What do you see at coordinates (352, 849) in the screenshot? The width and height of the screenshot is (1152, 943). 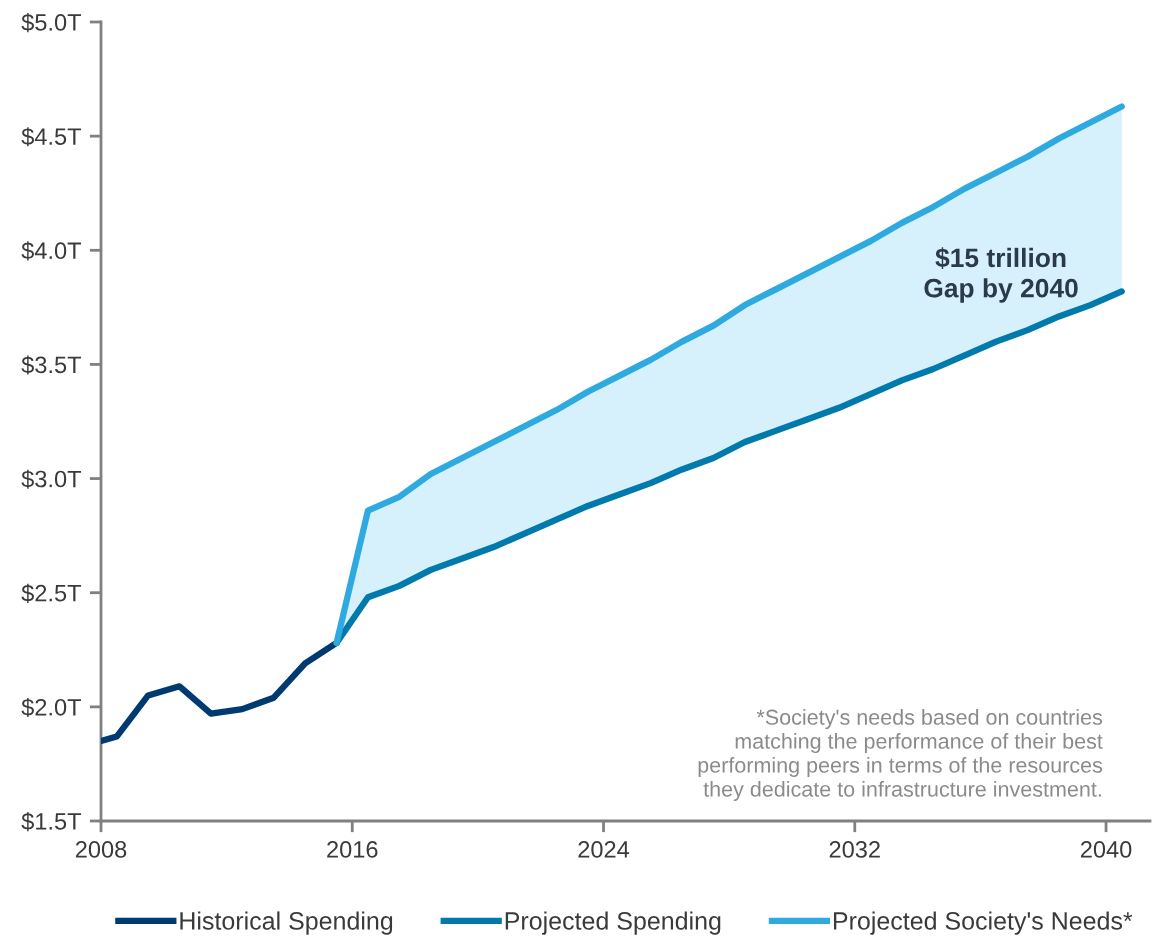 I see `x-tick-label: 2016` at bounding box center [352, 849].